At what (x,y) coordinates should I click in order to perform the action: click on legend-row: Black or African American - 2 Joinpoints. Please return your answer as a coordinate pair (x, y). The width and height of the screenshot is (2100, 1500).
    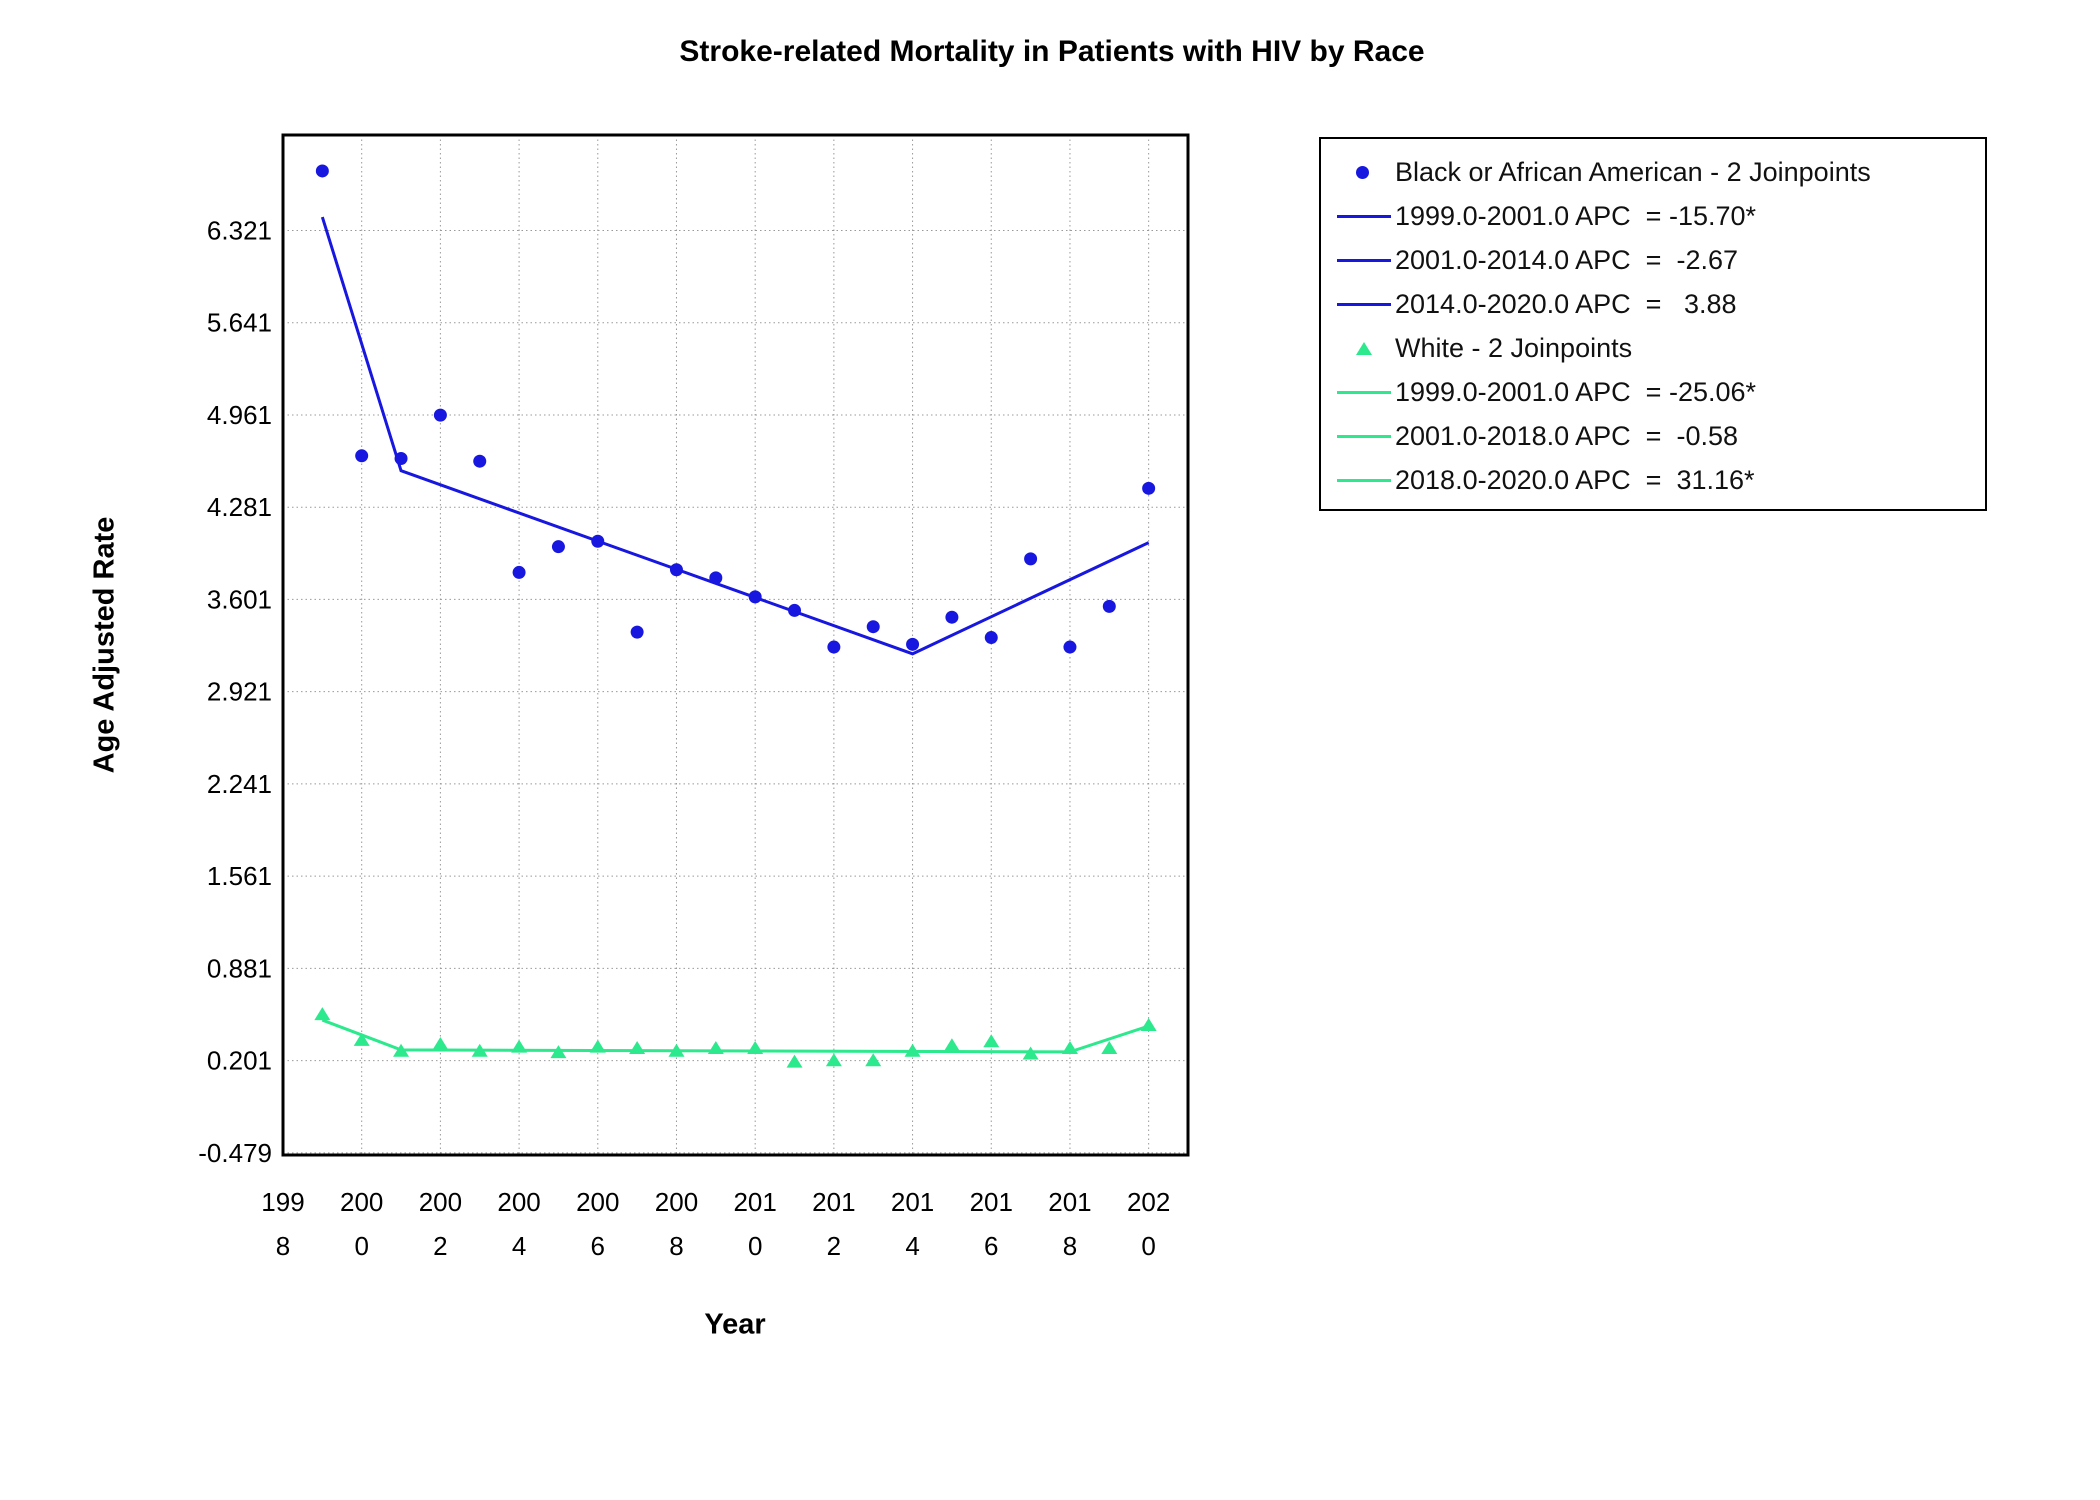
    Looking at the image, I should click on (1653, 172).